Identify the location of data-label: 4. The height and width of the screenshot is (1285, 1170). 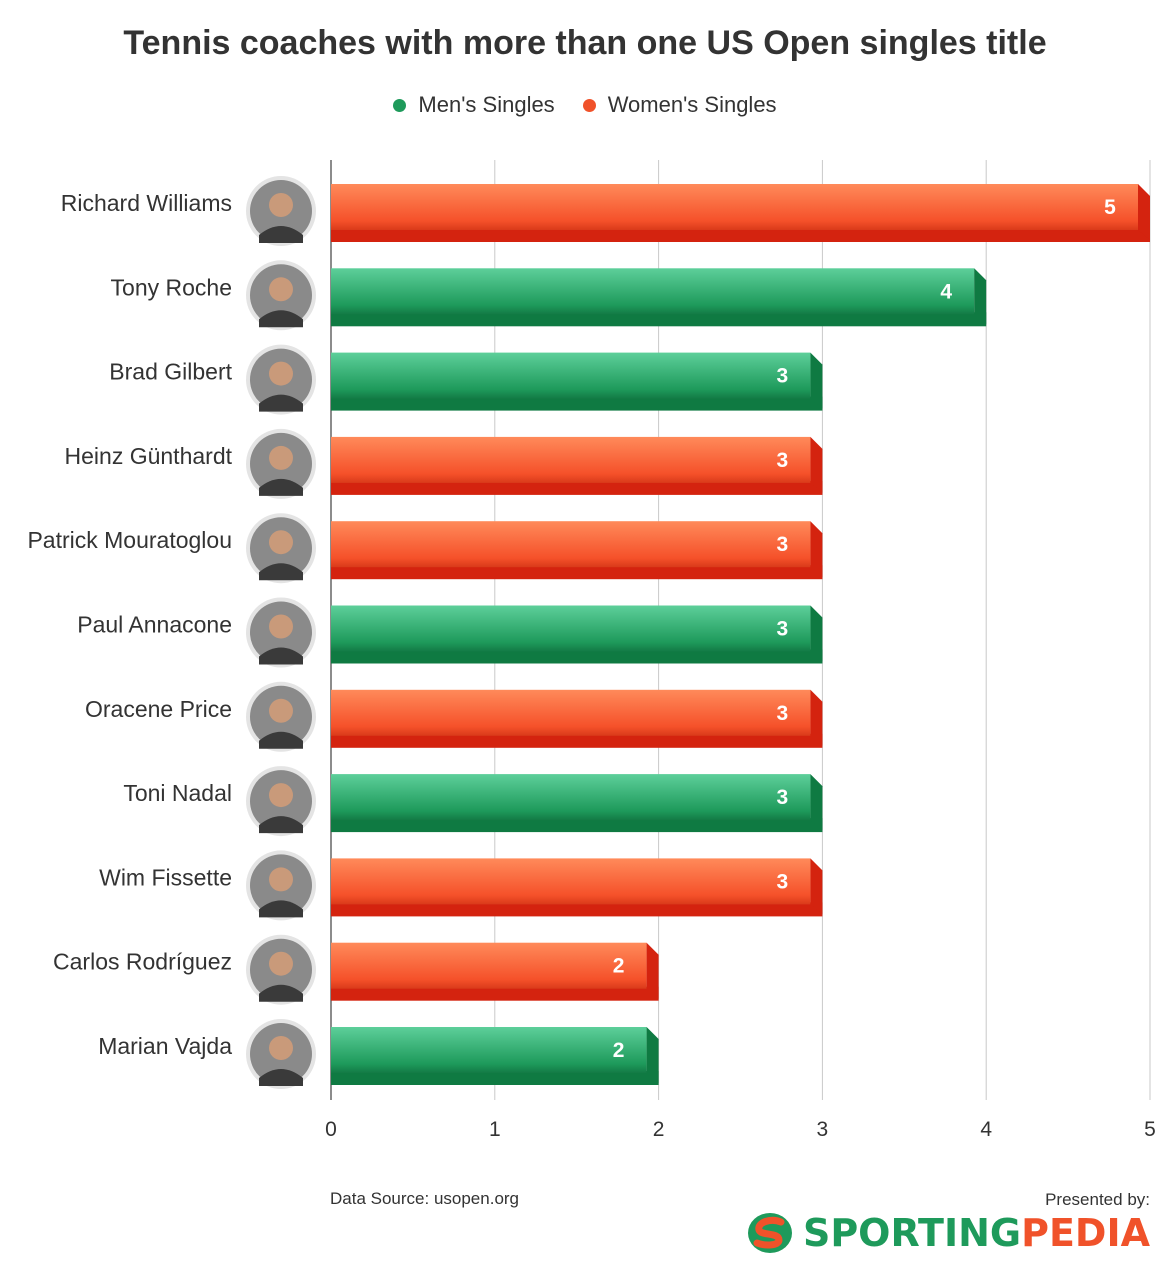
(946, 291).